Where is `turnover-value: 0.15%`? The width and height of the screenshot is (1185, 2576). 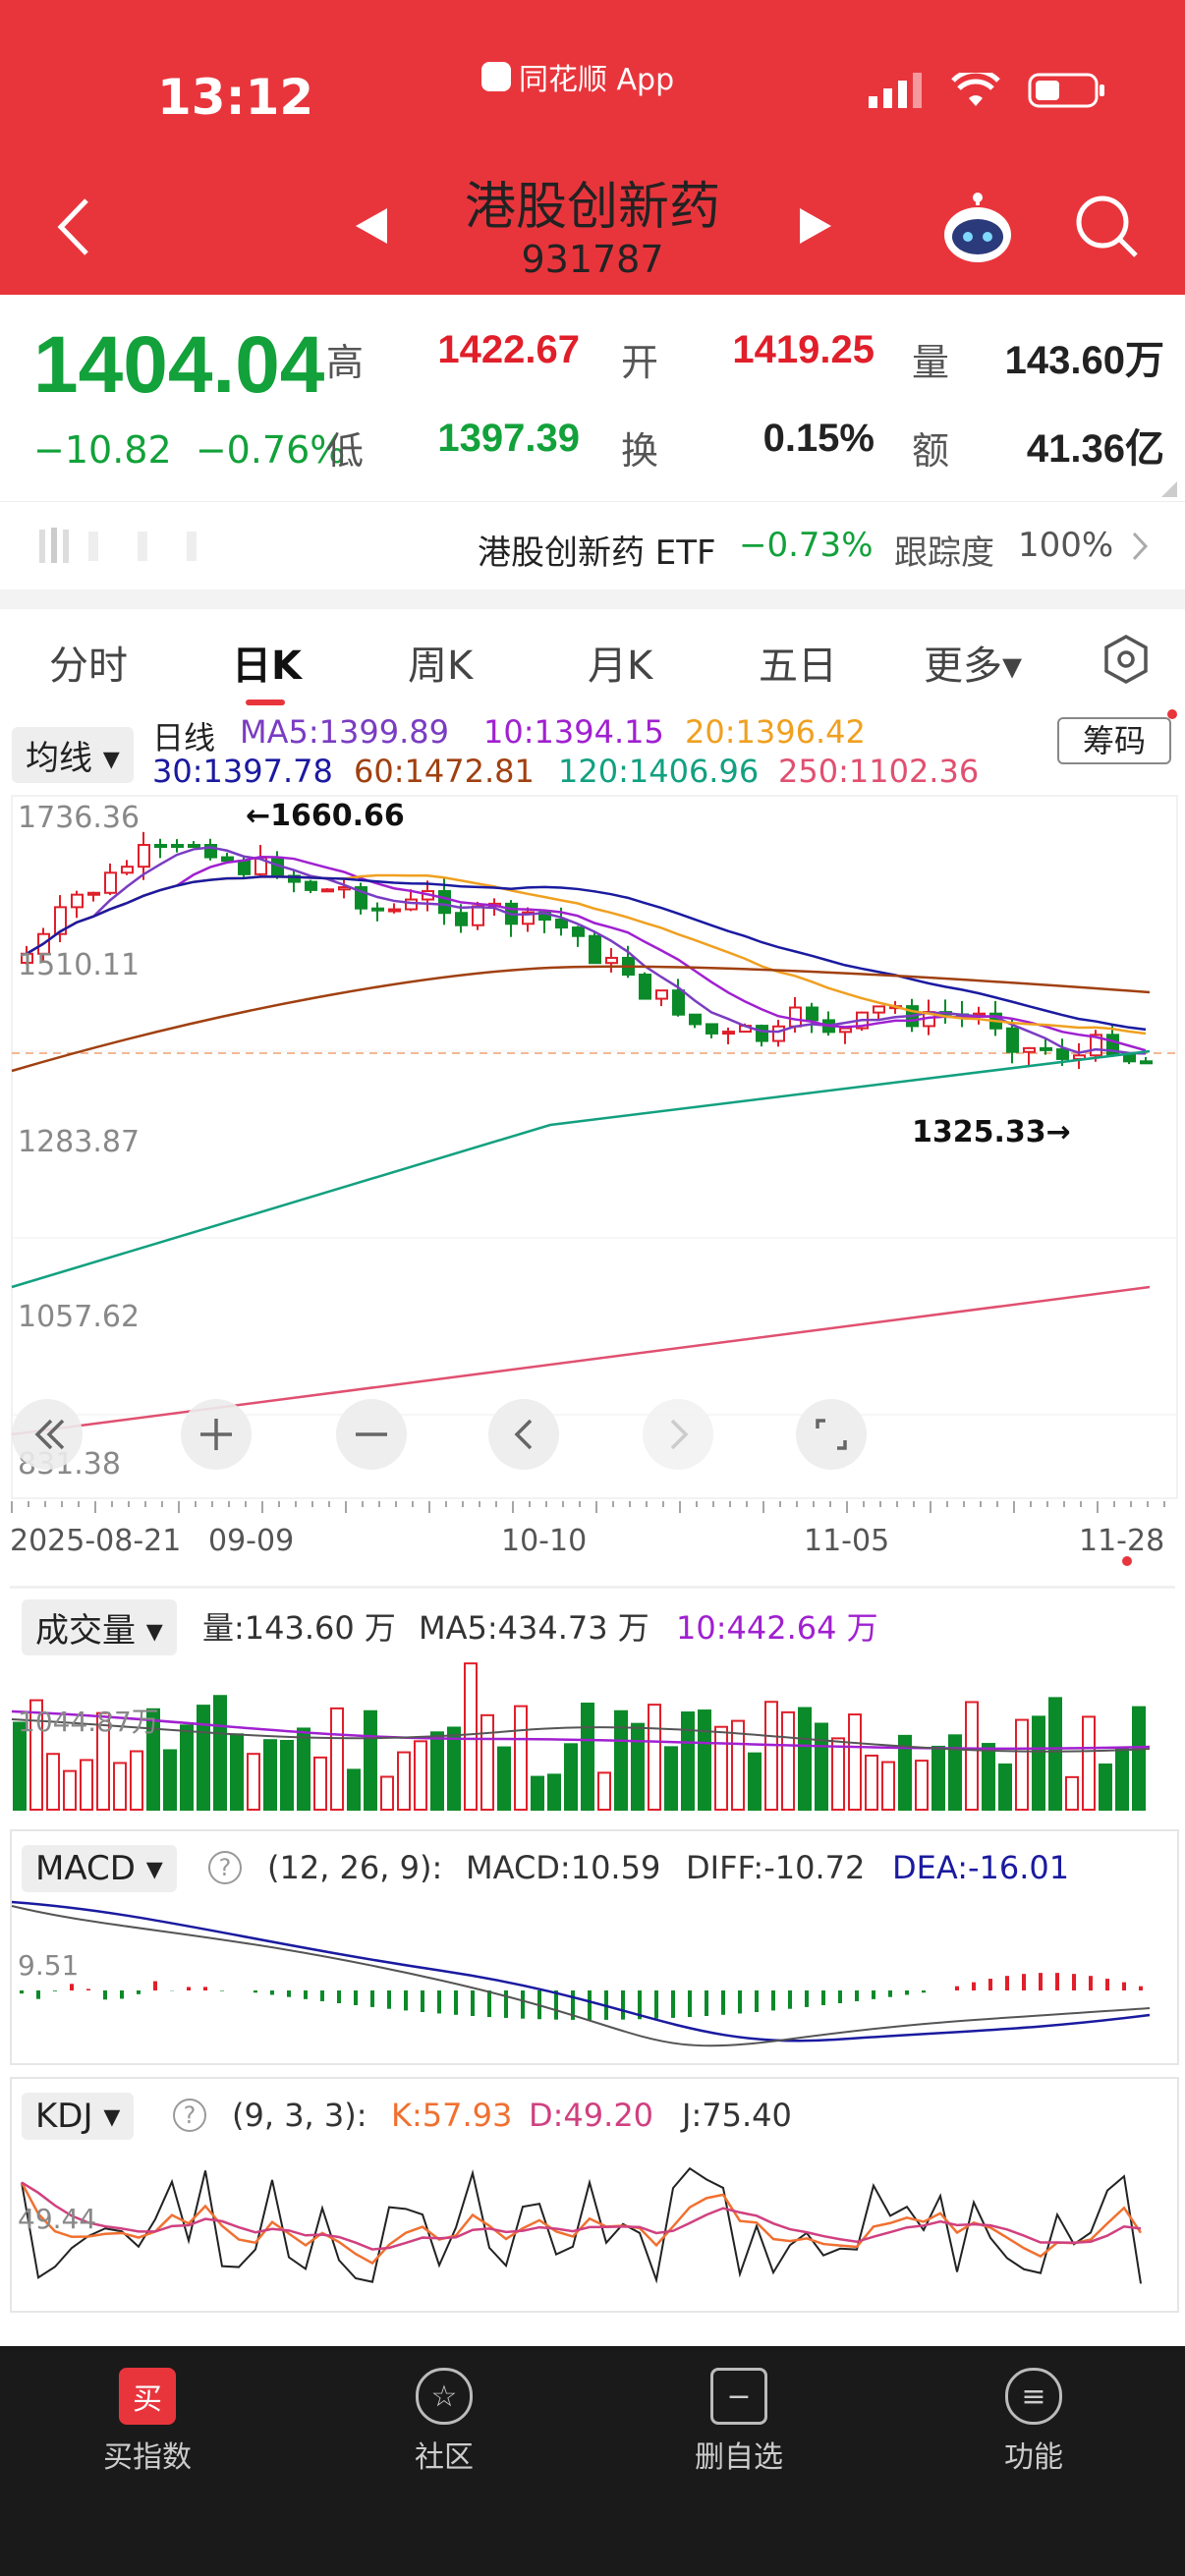 turnover-value: 0.15% is located at coordinates (819, 438).